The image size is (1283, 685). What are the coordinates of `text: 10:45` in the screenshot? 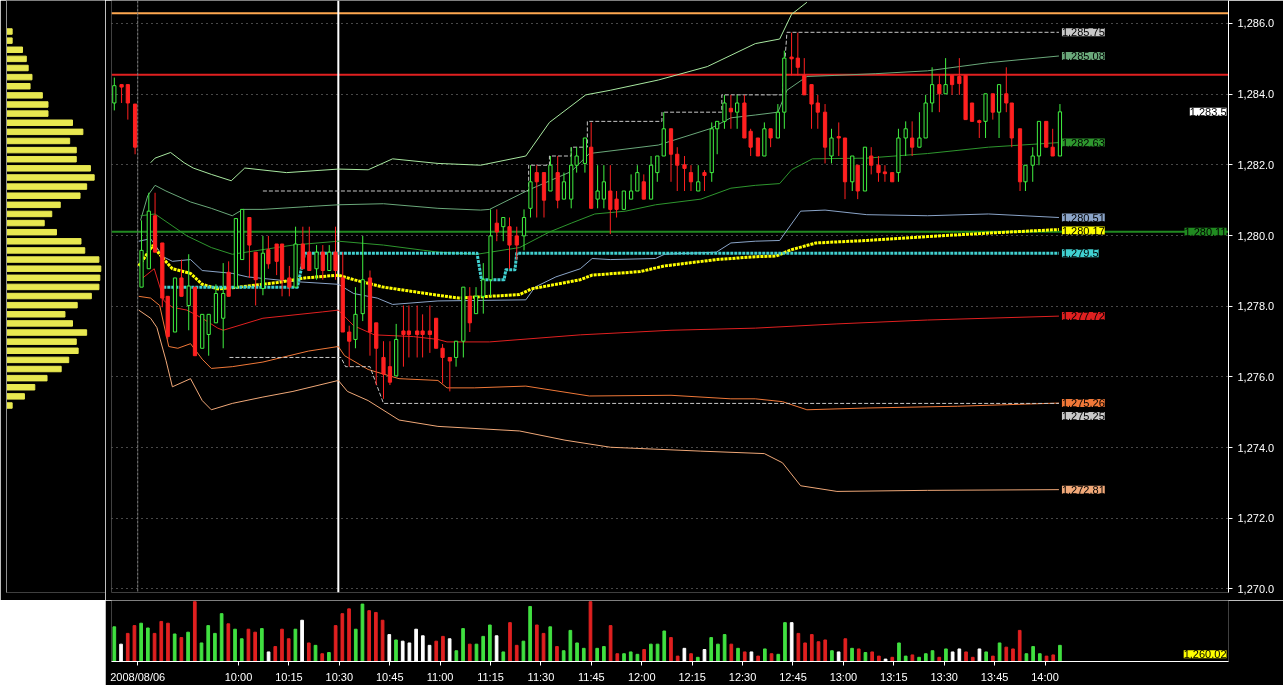 It's located at (389, 676).